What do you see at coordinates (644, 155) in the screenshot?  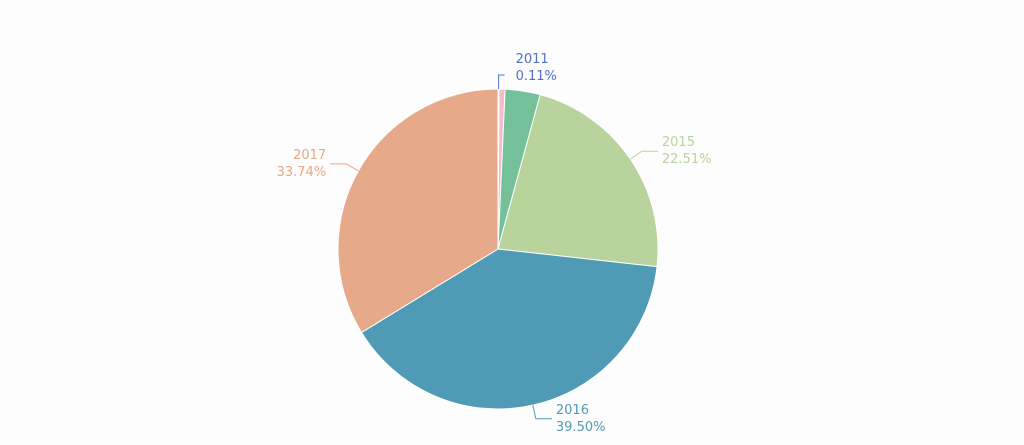 I see `leader-line-2015` at bounding box center [644, 155].